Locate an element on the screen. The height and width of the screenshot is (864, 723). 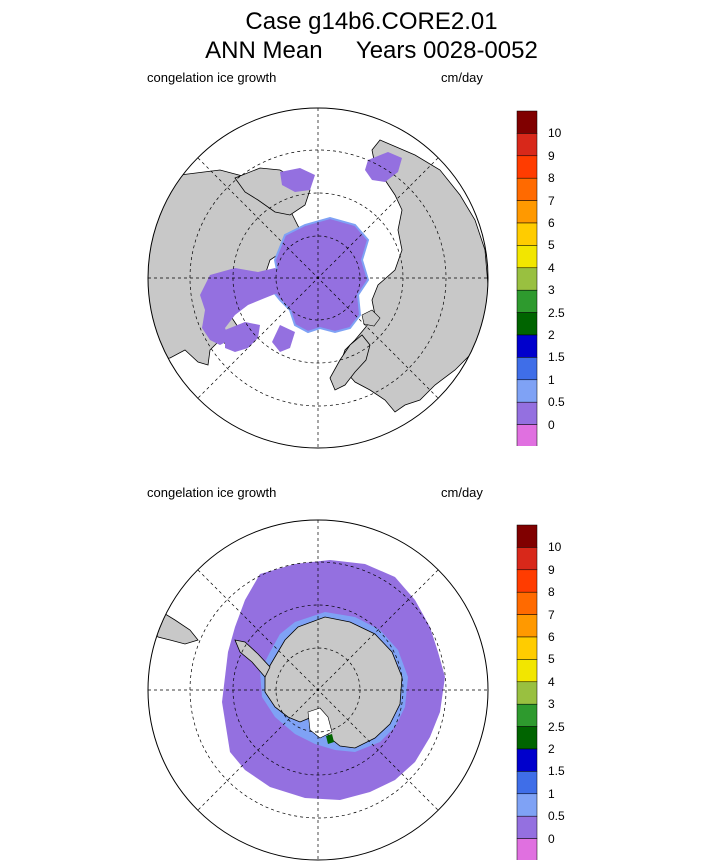
sh-colorbar-tick-label: 0.5 is located at coordinates (556, 816).